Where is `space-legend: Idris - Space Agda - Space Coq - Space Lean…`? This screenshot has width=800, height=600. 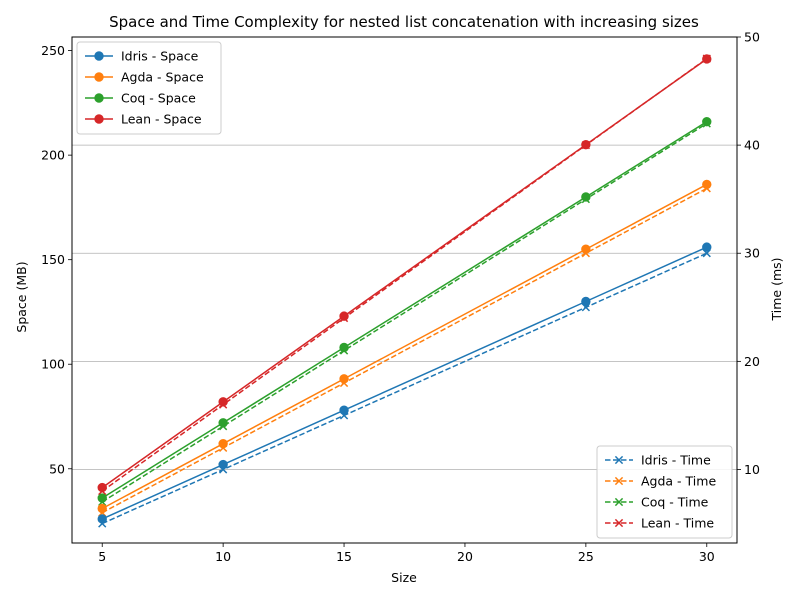
space-legend: Idris - Space Agda - Space Coq - Space Lean… is located at coordinates (149, 88).